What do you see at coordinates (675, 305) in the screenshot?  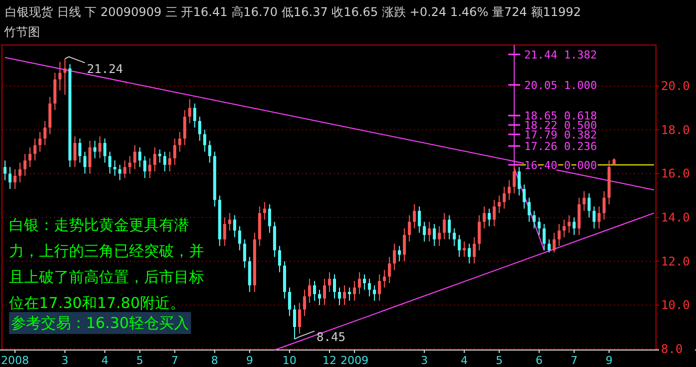 I see `y-tick-label: 10.0` at bounding box center [675, 305].